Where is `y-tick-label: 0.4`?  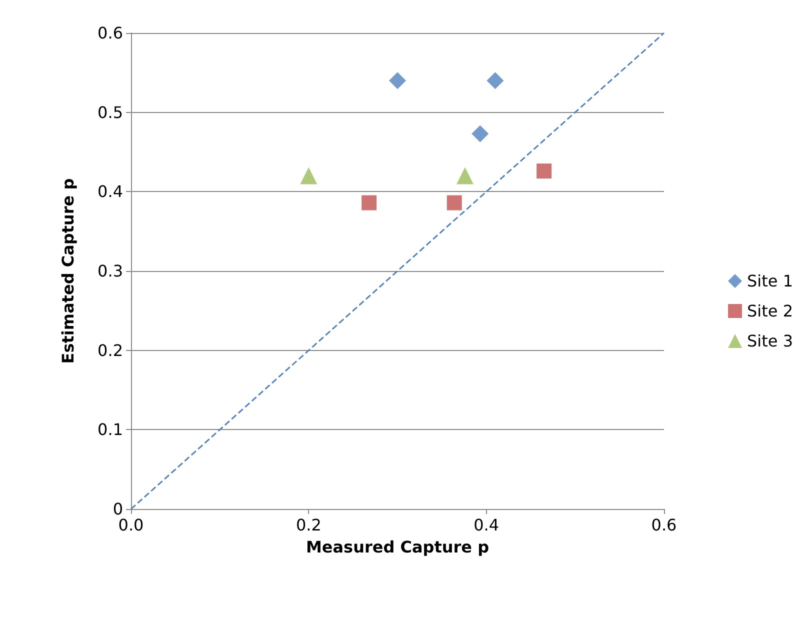
y-tick-label: 0.4 is located at coordinates (110, 192).